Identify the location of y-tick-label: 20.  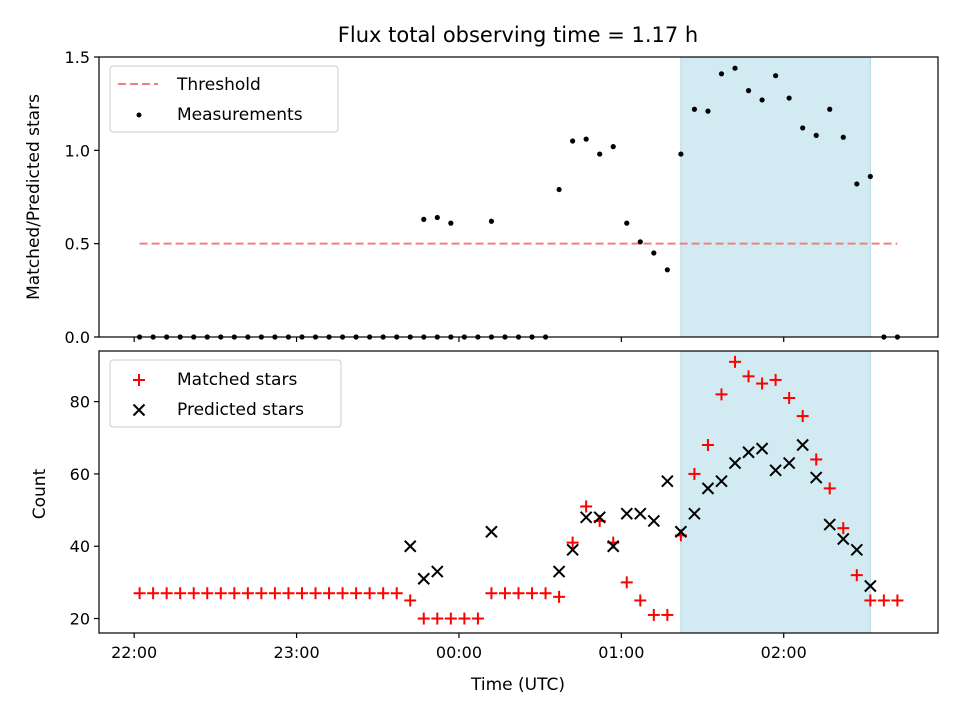
(80, 619).